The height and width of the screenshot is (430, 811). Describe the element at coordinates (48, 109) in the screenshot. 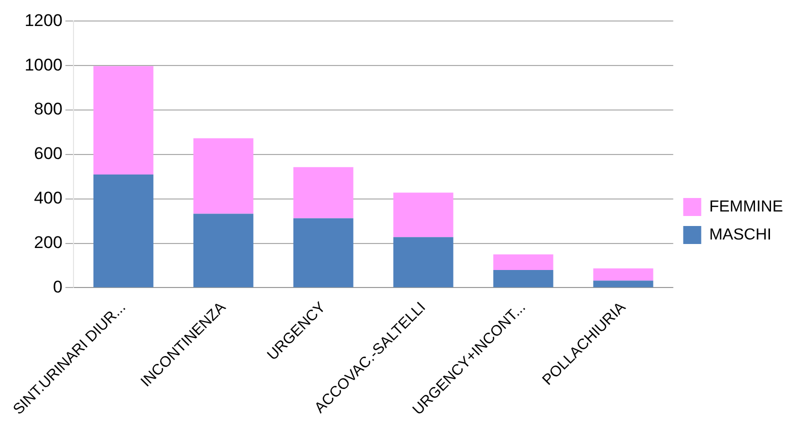

I see `y-tick-label: 800` at that location.